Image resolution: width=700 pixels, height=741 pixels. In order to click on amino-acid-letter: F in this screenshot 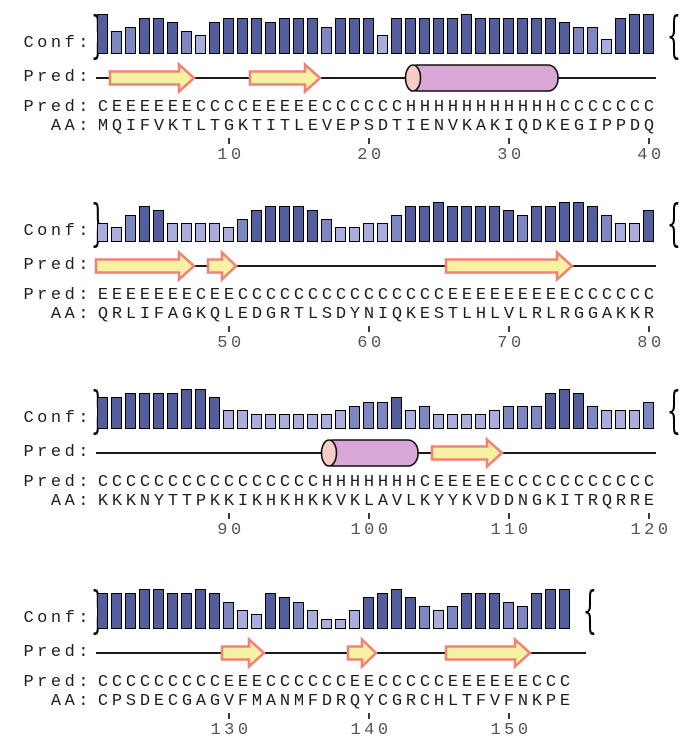, I will do `click(509, 701)`.